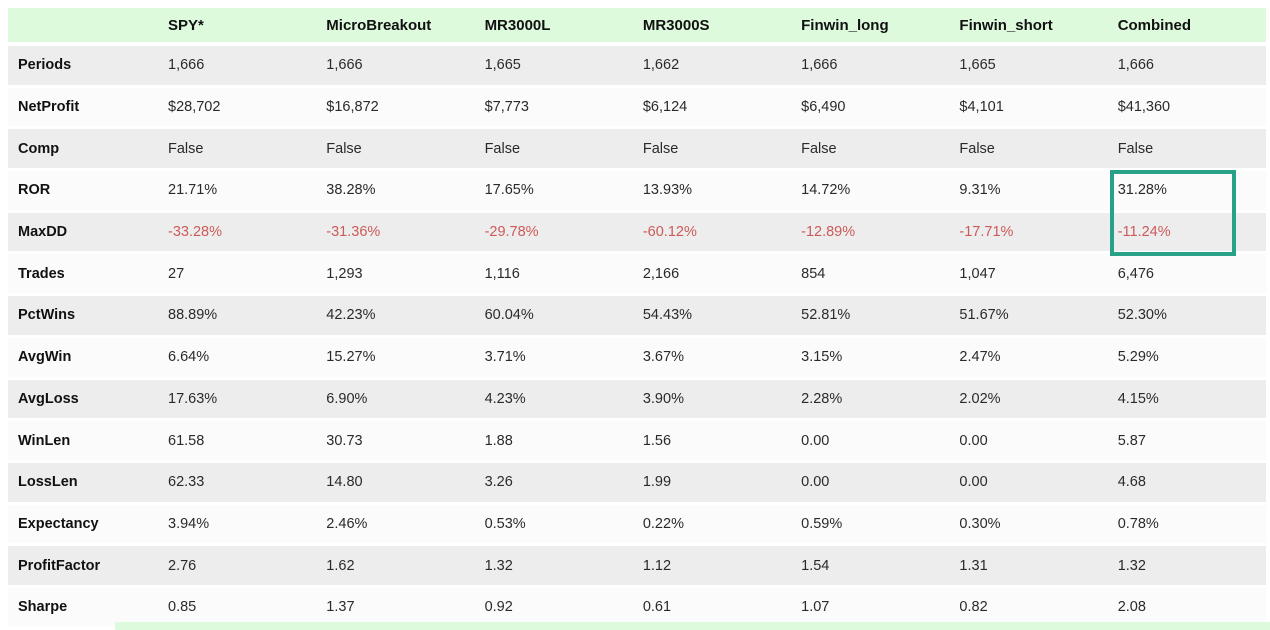 Image resolution: width=1270 pixels, height=630 pixels. I want to click on table-row: LossLen 62.33 14.80 3.26 1.99 0.00 0.00 4.68, so click(637, 483).